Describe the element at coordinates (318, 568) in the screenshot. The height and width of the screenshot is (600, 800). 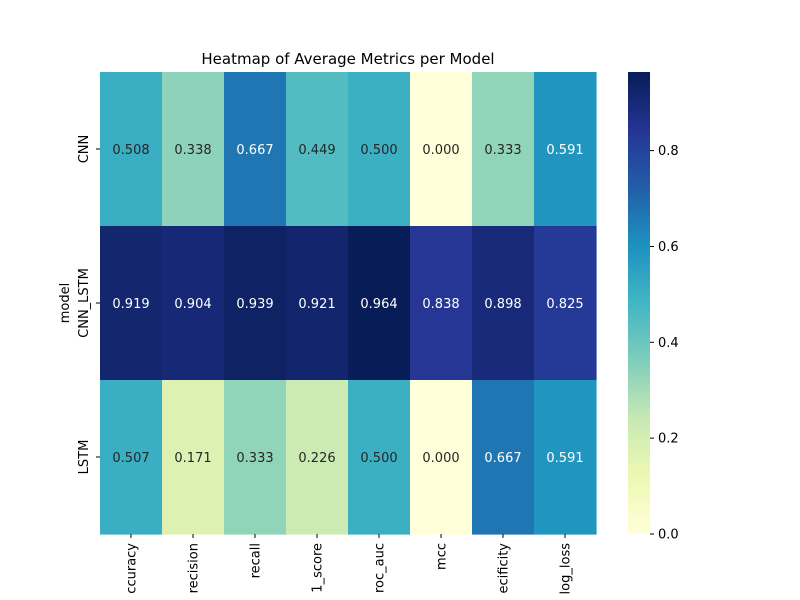
I see `x-tick-label: 1_score` at that location.